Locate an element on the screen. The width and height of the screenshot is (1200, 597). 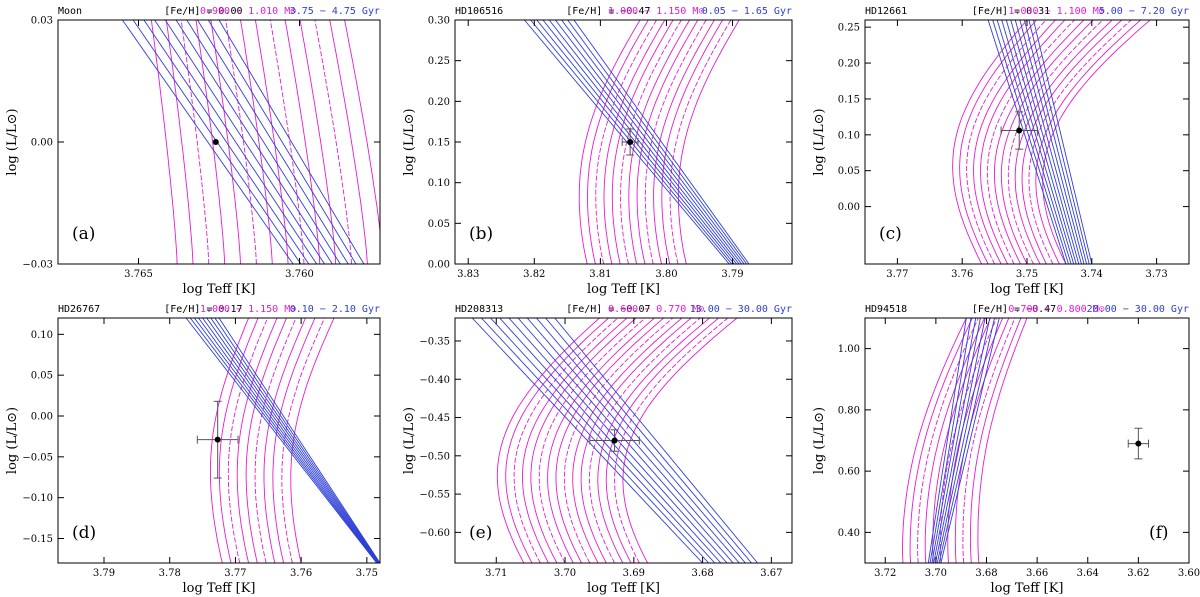
x-tick-label: 3.78 is located at coordinates (170, 573).